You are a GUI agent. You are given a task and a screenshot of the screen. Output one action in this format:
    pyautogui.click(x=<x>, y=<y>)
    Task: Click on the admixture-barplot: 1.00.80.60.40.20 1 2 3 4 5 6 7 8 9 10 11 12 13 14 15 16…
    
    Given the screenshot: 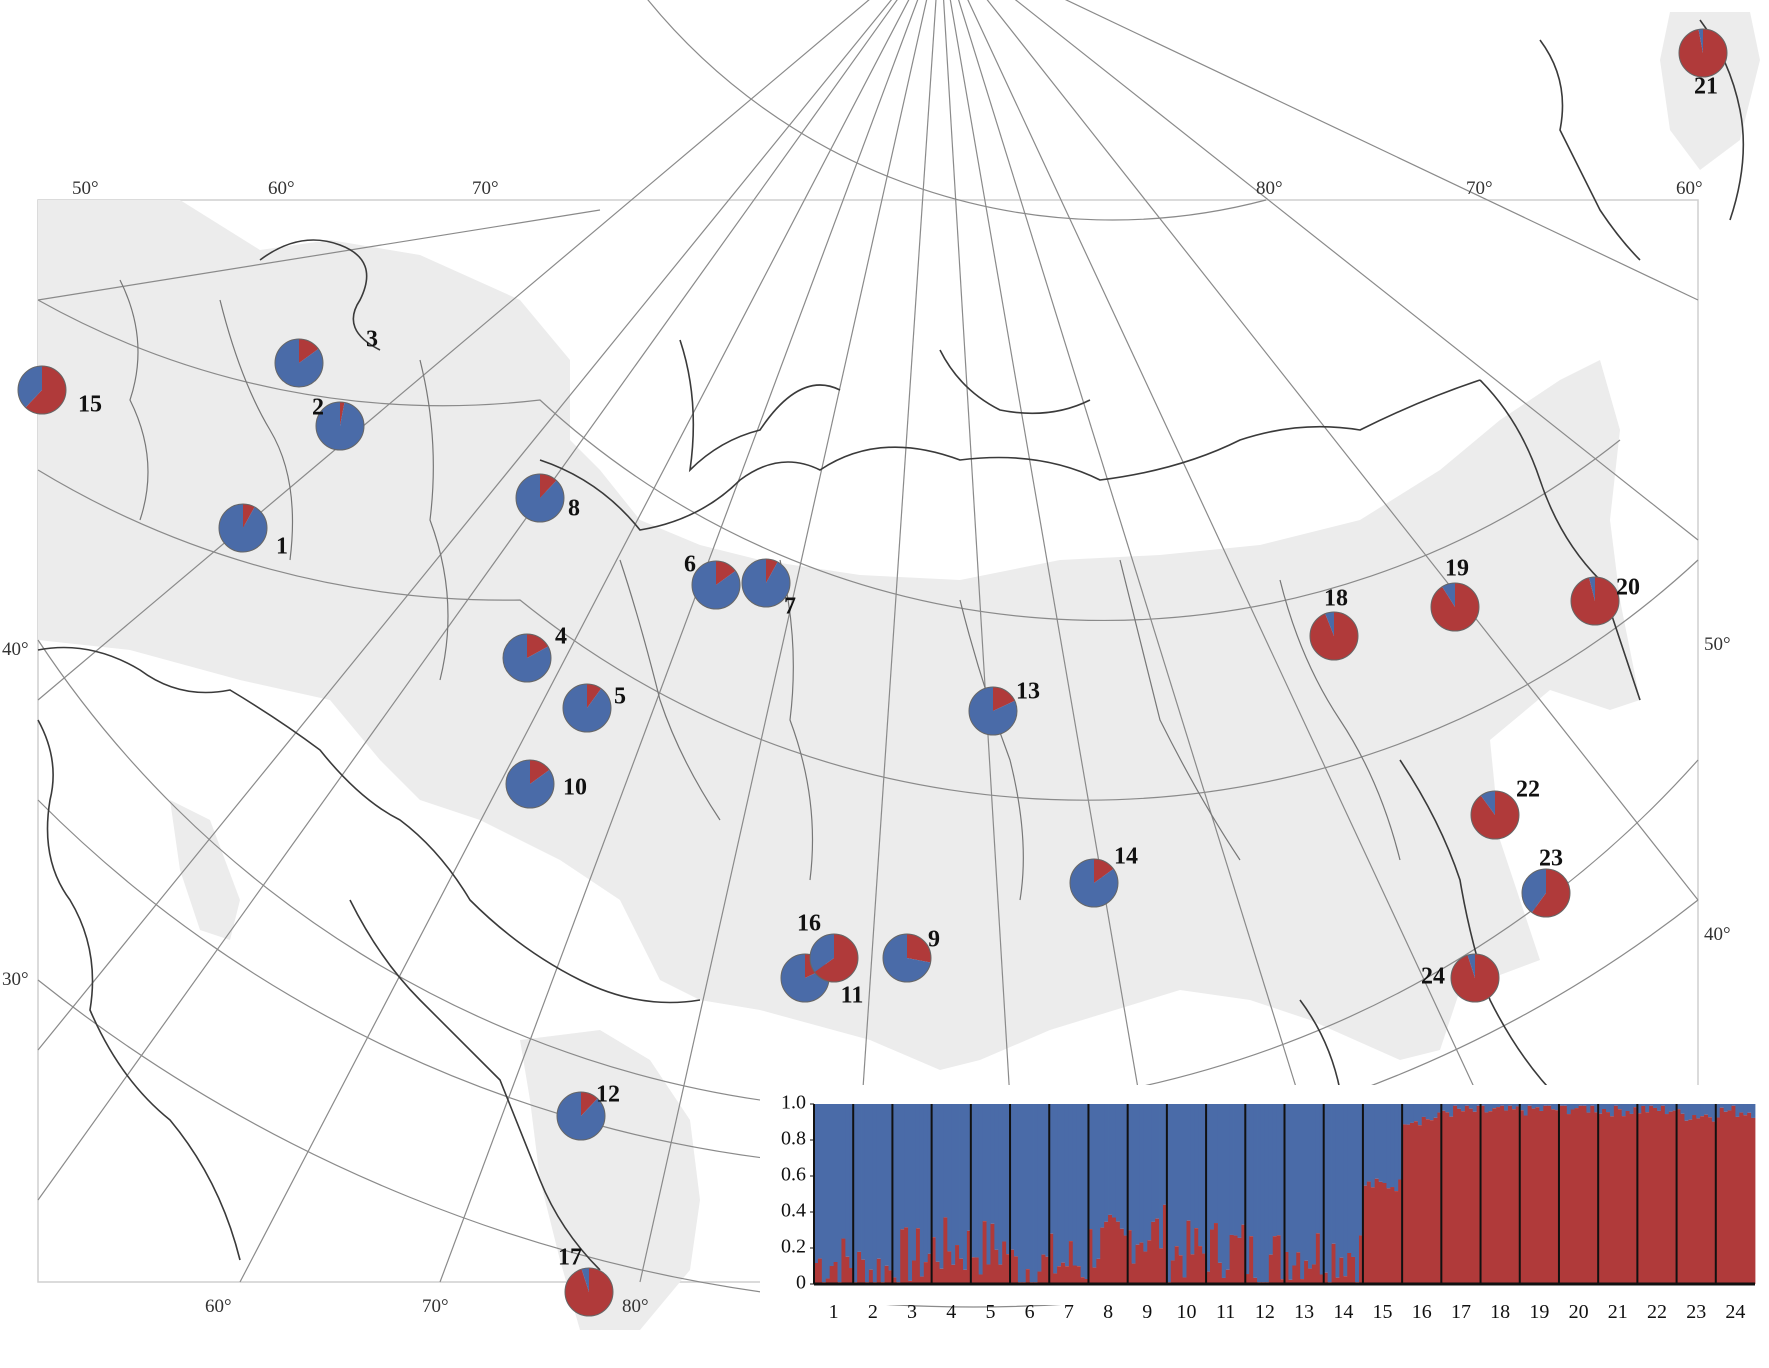 What is the action you would take?
    pyautogui.click(x=1260, y=1204)
    